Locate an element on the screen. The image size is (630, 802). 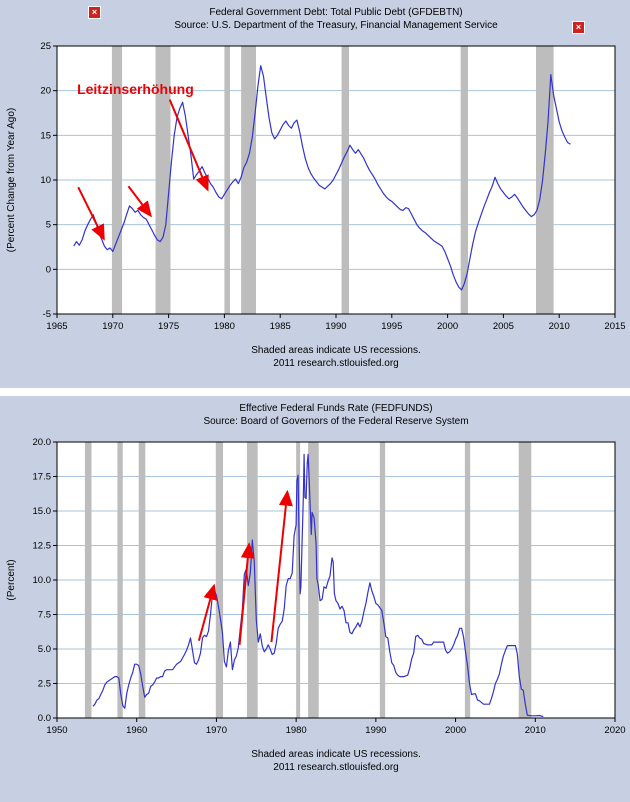
svg-text: 2005 is located at coordinates (503, 326).